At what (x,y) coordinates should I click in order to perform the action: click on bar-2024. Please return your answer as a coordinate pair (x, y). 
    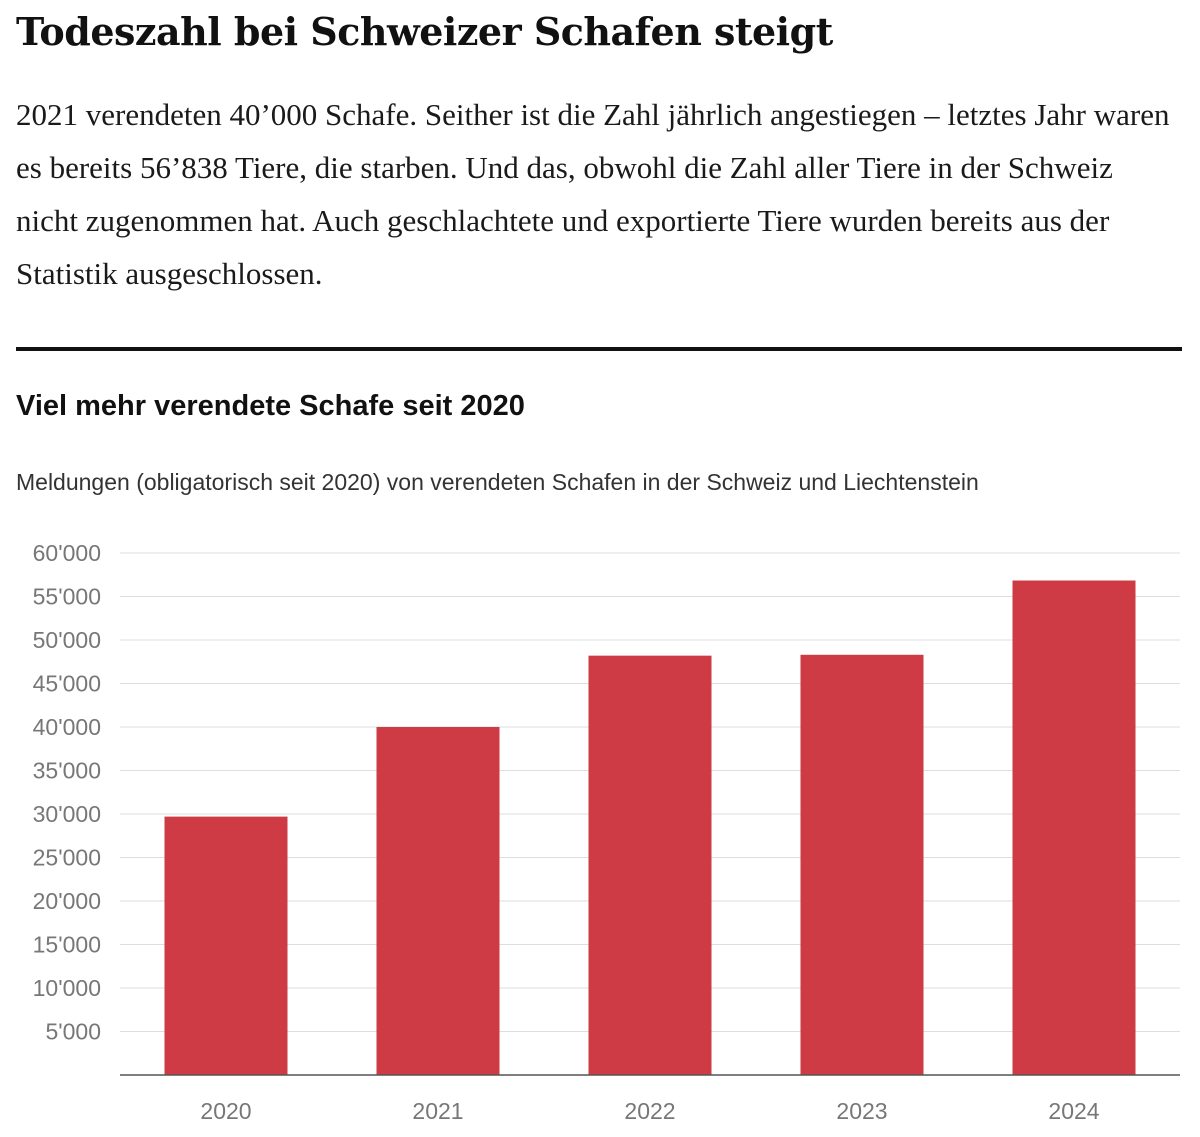
    Looking at the image, I should click on (1074, 827).